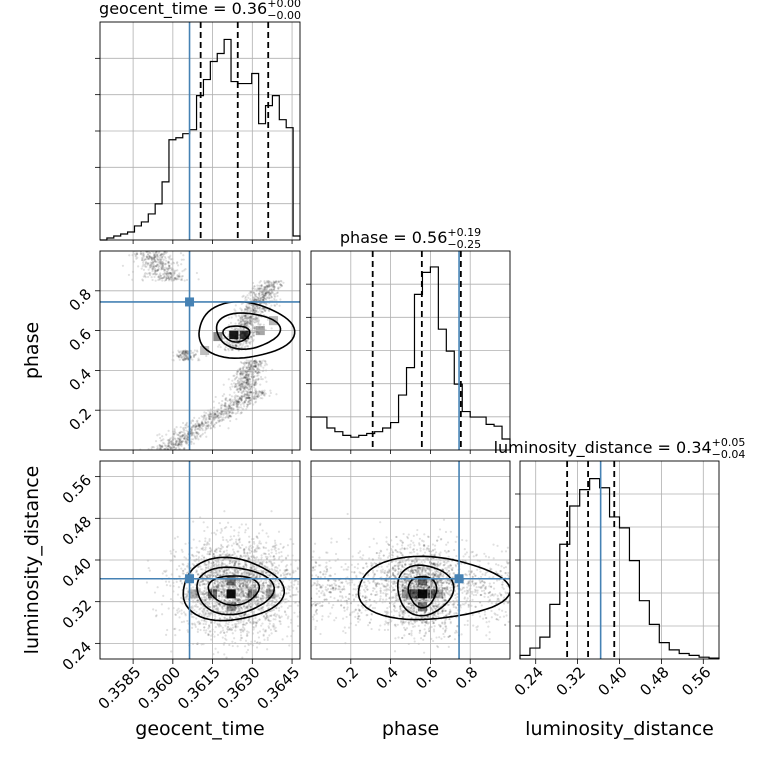 This screenshot has height=760, width=760. I want to click on scatter-point-geocent_time-vs-phase-1908, so click(267, 285).